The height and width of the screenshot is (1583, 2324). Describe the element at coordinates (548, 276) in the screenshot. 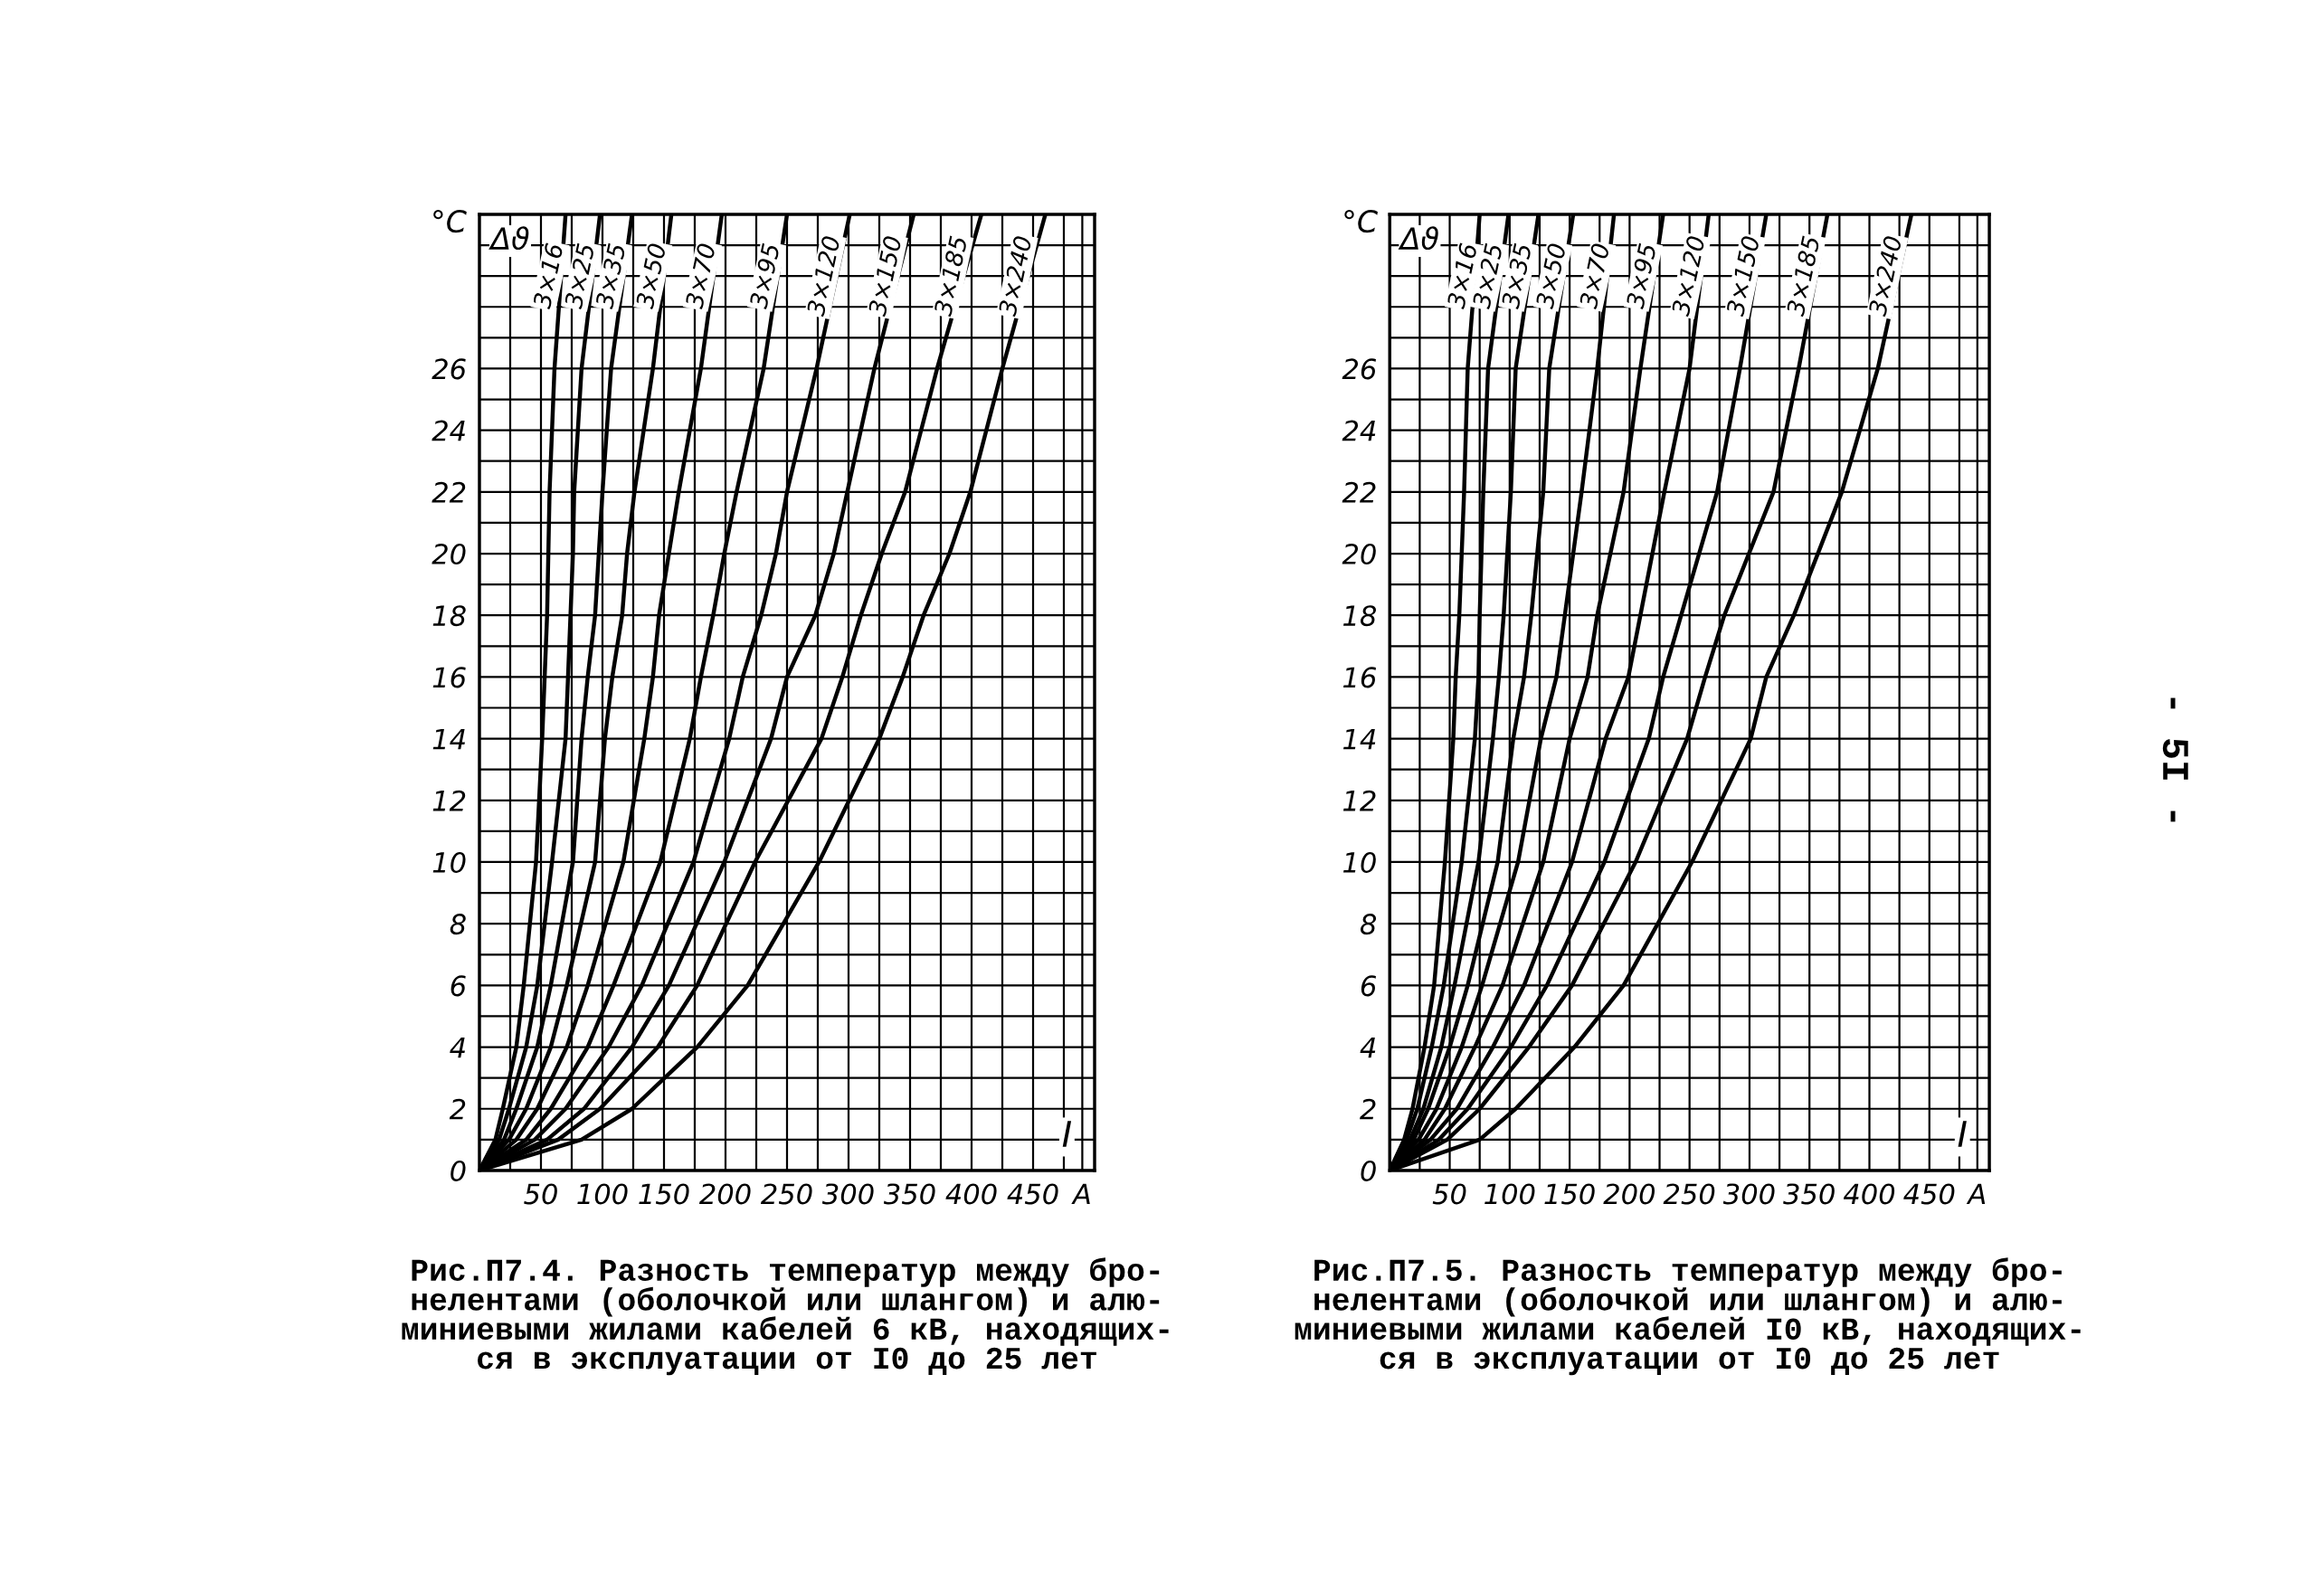

I see `text: 3×16` at that location.